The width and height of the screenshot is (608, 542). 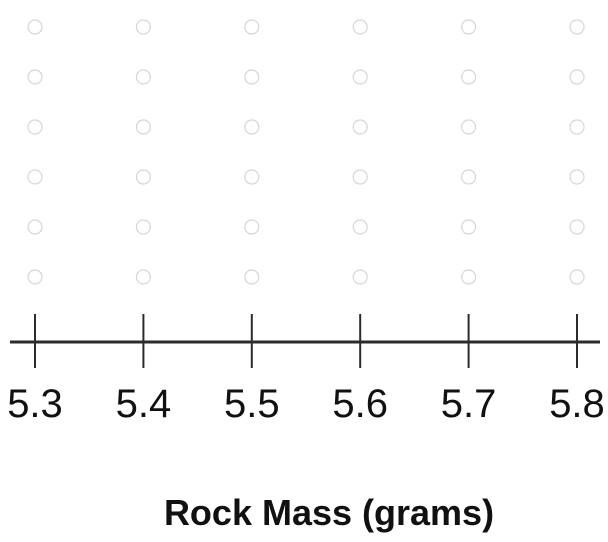 What do you see at coordinates (306, 341) in the screenshot?
I see `axis-ticks` at bounding box center [306, 341].